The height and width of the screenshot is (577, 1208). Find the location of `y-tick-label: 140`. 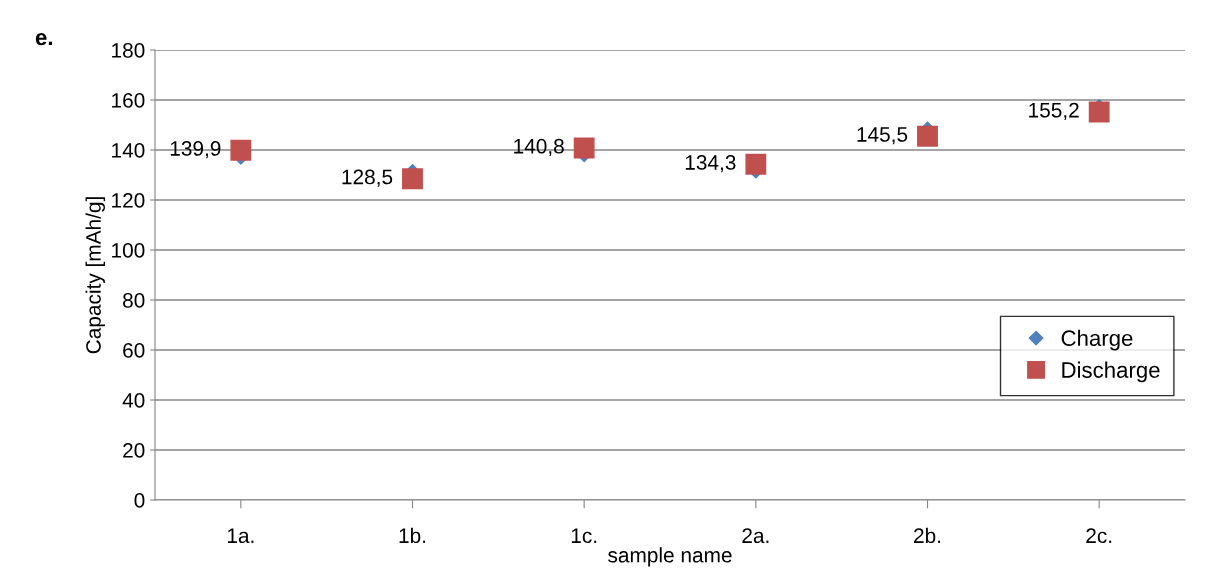

y-tick-label: 140 is located at coordinates (128, 150).